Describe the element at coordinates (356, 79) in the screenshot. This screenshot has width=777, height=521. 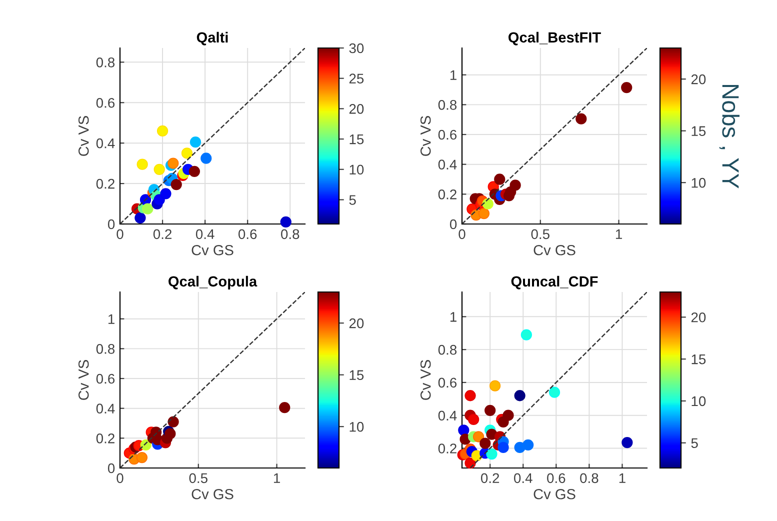
I see `color-bar-label: 25` at that location.